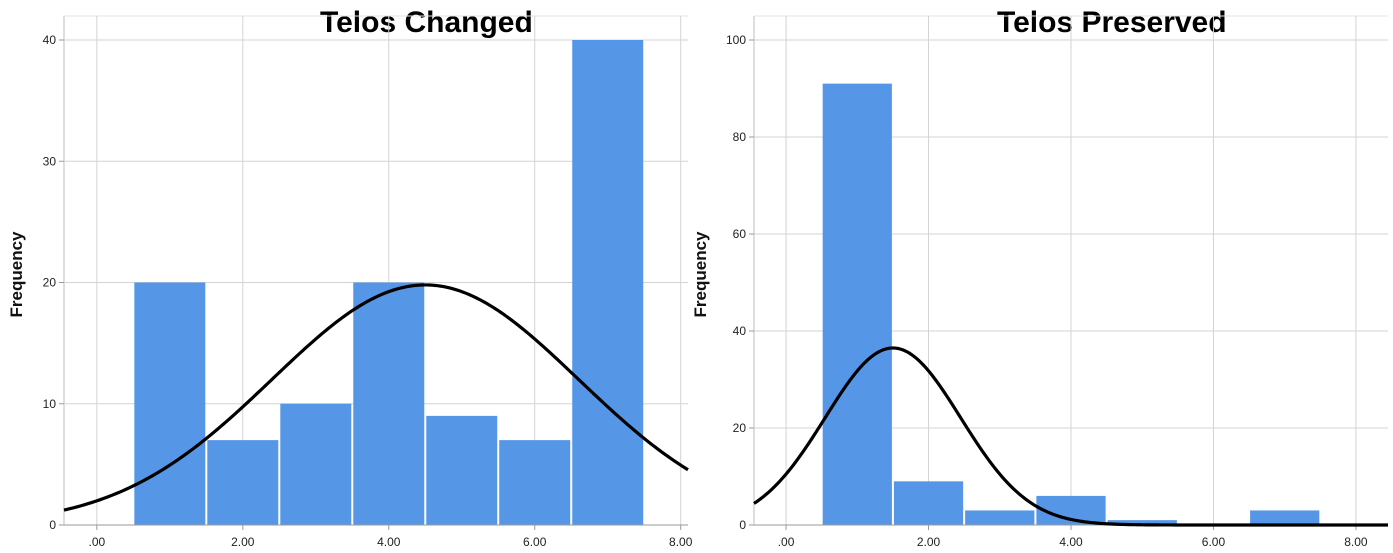  What do you see at coordinates (1070, 436) in the screenshot?
I see `normal-curve` at bounding box center [1070, 436].